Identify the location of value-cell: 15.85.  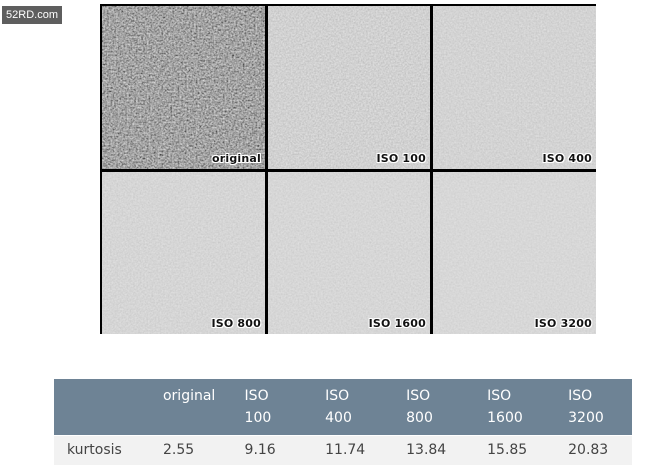
(507, 450).